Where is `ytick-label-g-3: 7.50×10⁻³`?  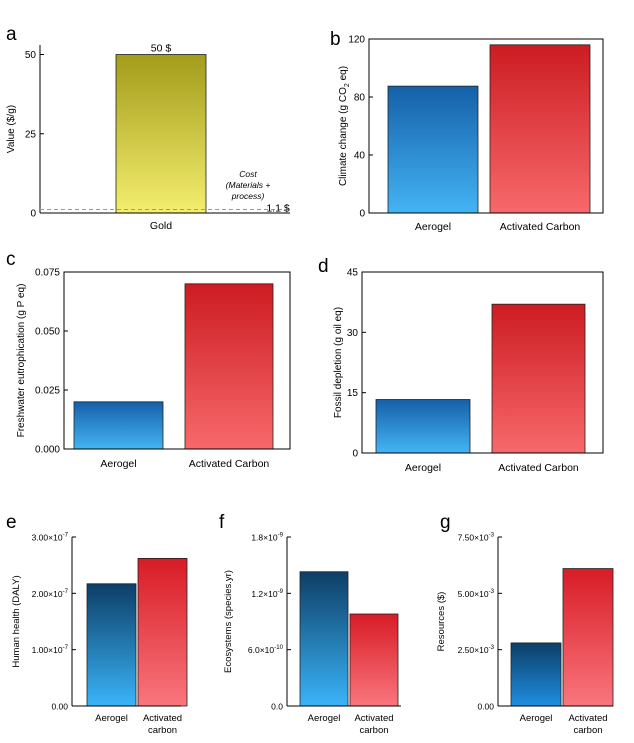 ytick-label-g-3: 7.50×10⁻³ is located at coordinates (476, 537).